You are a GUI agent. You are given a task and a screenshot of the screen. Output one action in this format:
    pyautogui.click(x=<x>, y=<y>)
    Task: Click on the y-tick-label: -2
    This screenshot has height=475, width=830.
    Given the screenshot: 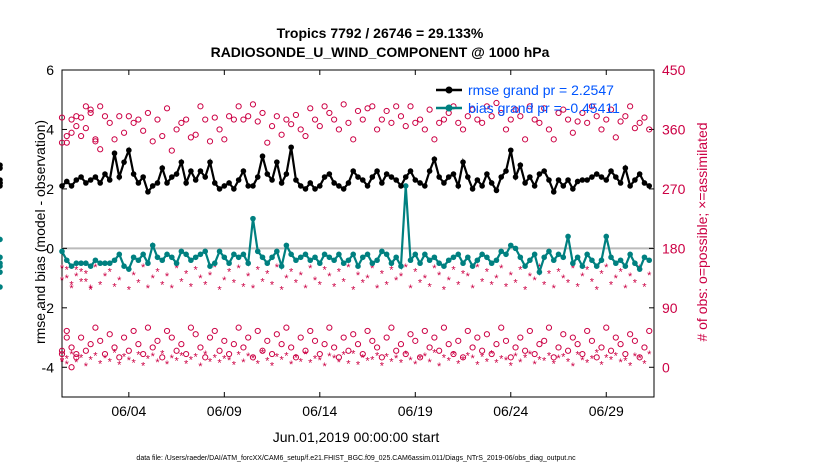 What is the action you would take?
    pyautogui.click(x=48, y=308)
    